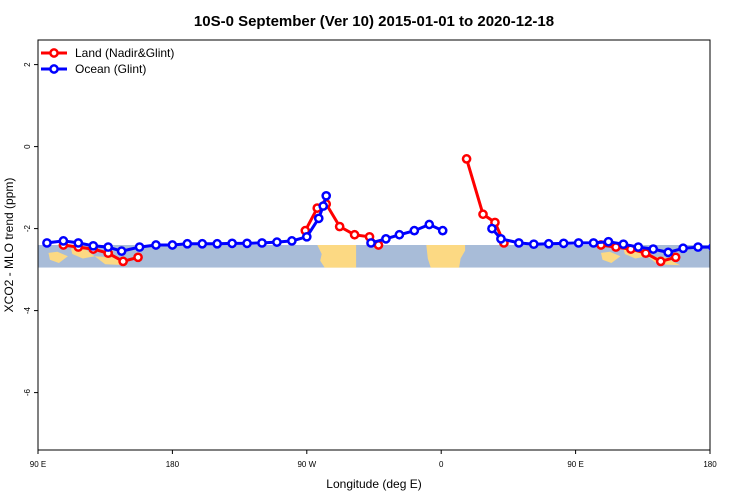 The width and height of the screenshot is (750, 500). What do you see at coordinates (27, 146) in the screenshot?
I see `y-tick-label: 0` at bounding box center [27, 146].